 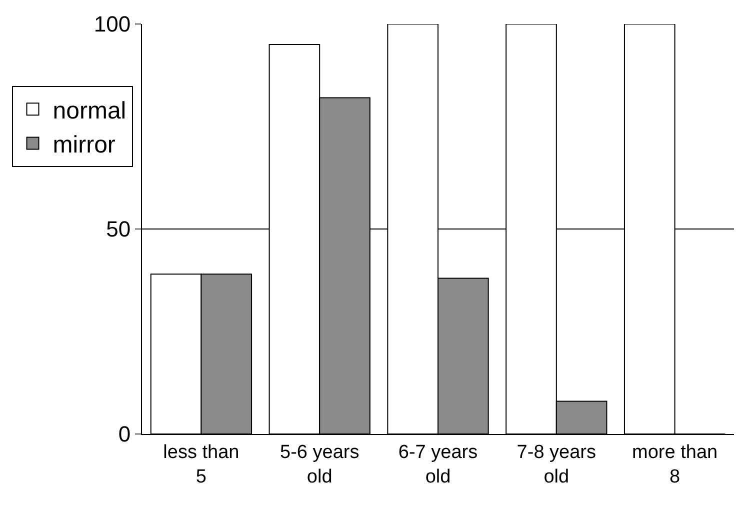 What do you see at coordinates (201, 465) in the screenshot?
I see `x-tick-label: less than 5` at bounding box center [201, 465].